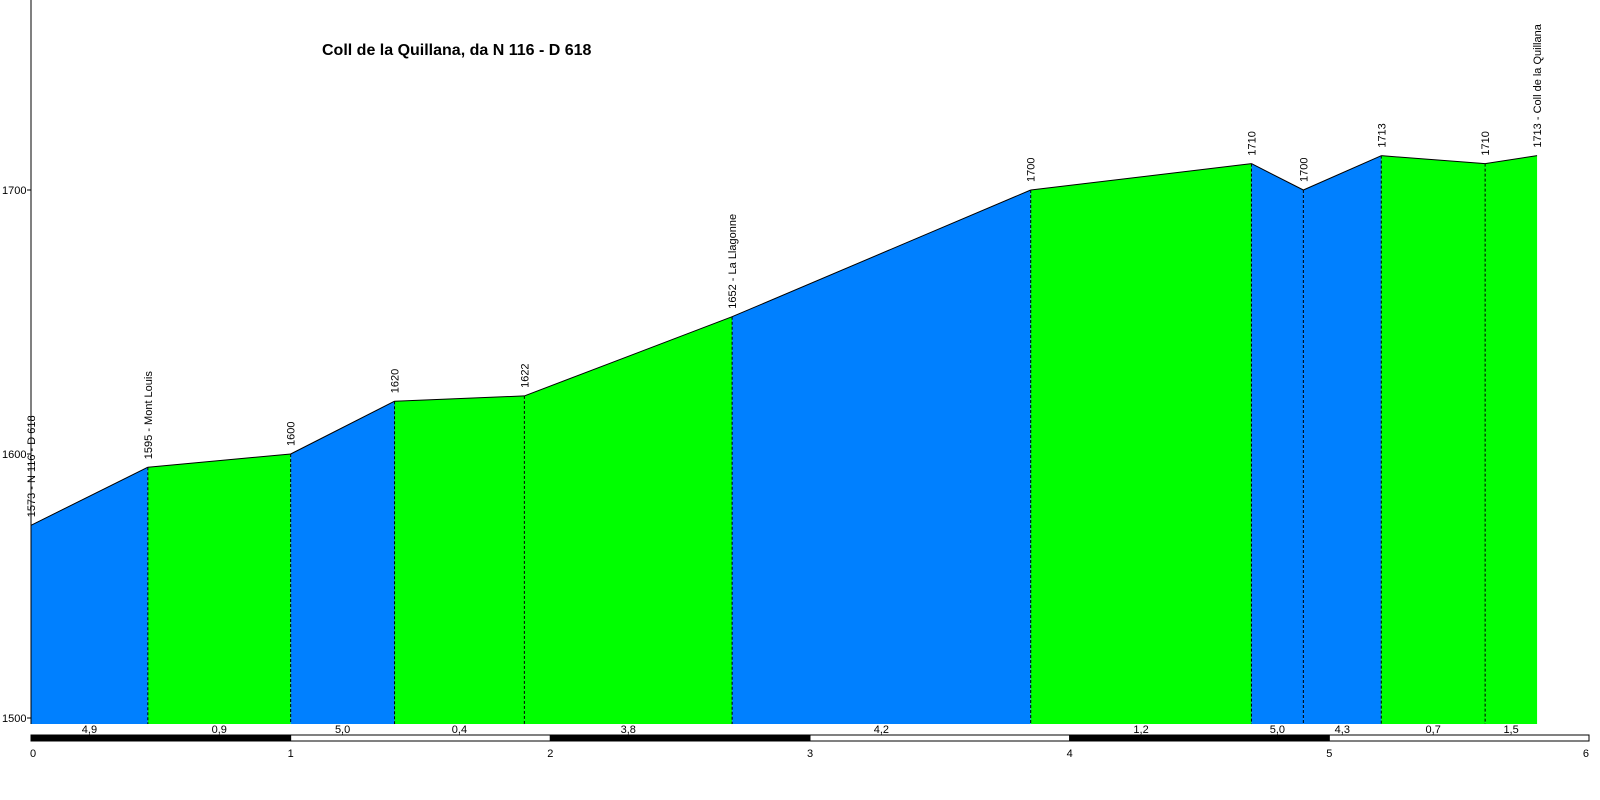  I want to click on gradient-label: 0,9, so click(219, 730).